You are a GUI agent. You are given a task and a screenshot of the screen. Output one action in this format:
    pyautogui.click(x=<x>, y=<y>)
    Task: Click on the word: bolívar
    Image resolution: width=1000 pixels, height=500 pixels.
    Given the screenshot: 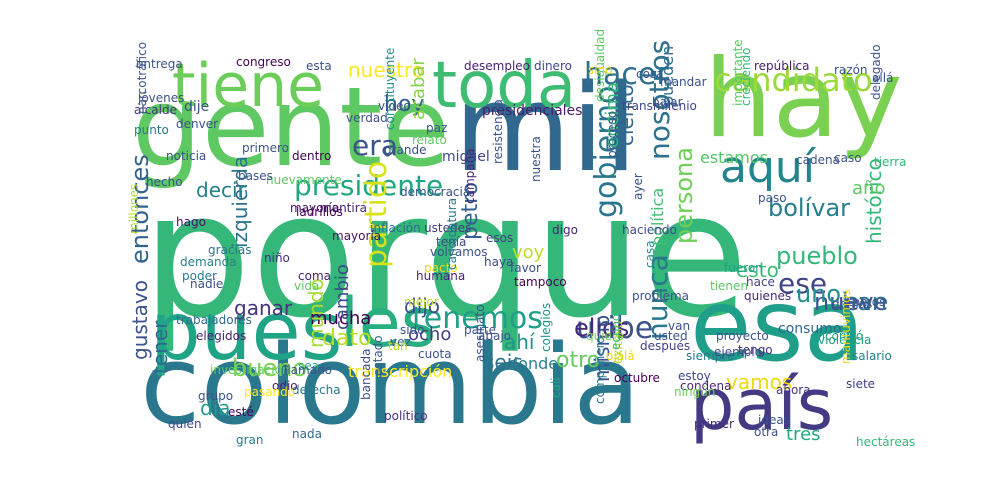 What is the action you would take?
    pyautogui.click(x=809, y=208)
    